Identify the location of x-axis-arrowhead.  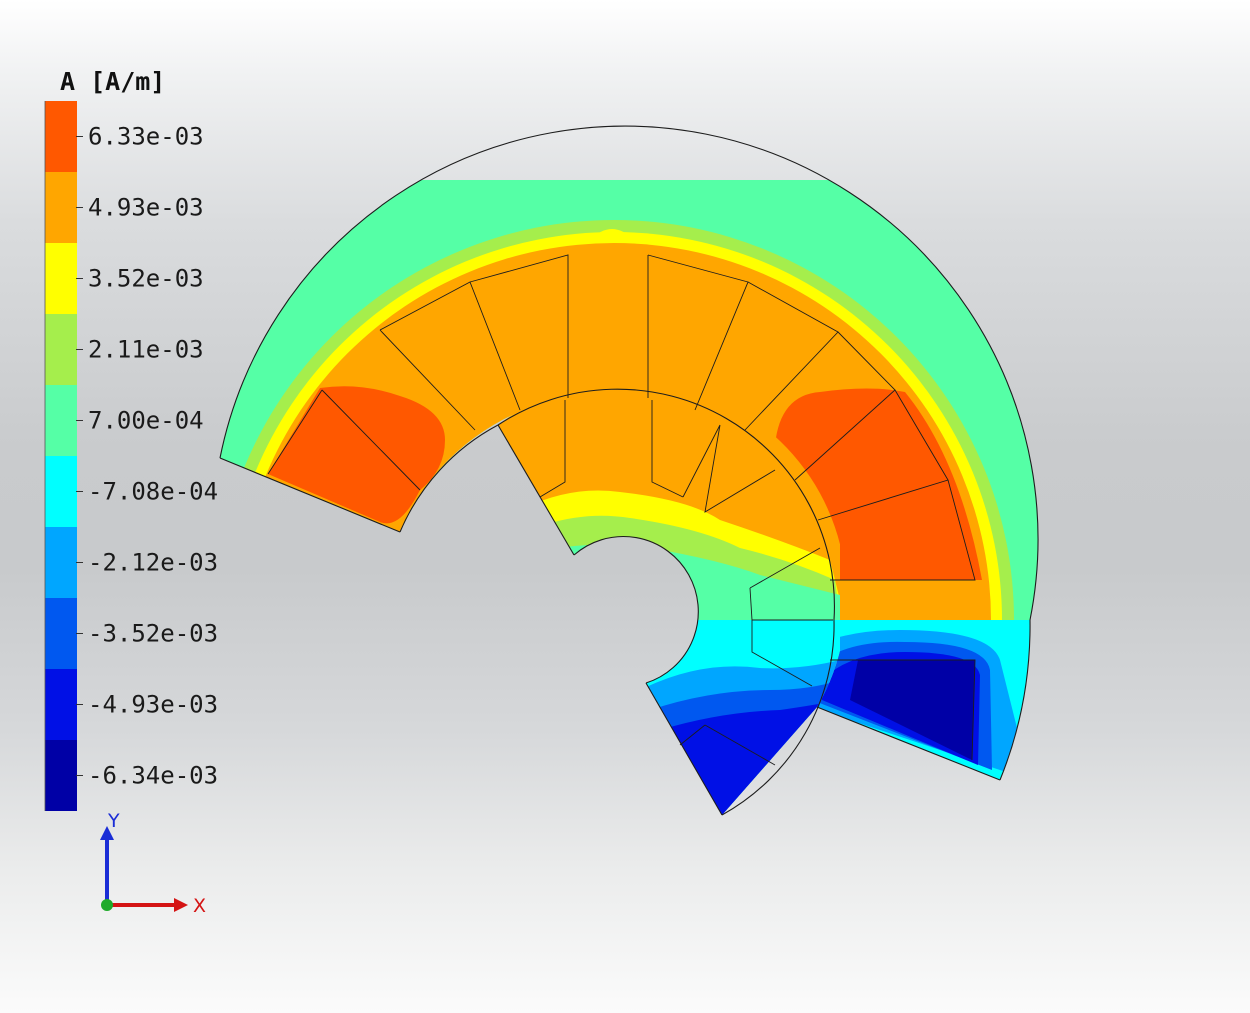
(181, 905).